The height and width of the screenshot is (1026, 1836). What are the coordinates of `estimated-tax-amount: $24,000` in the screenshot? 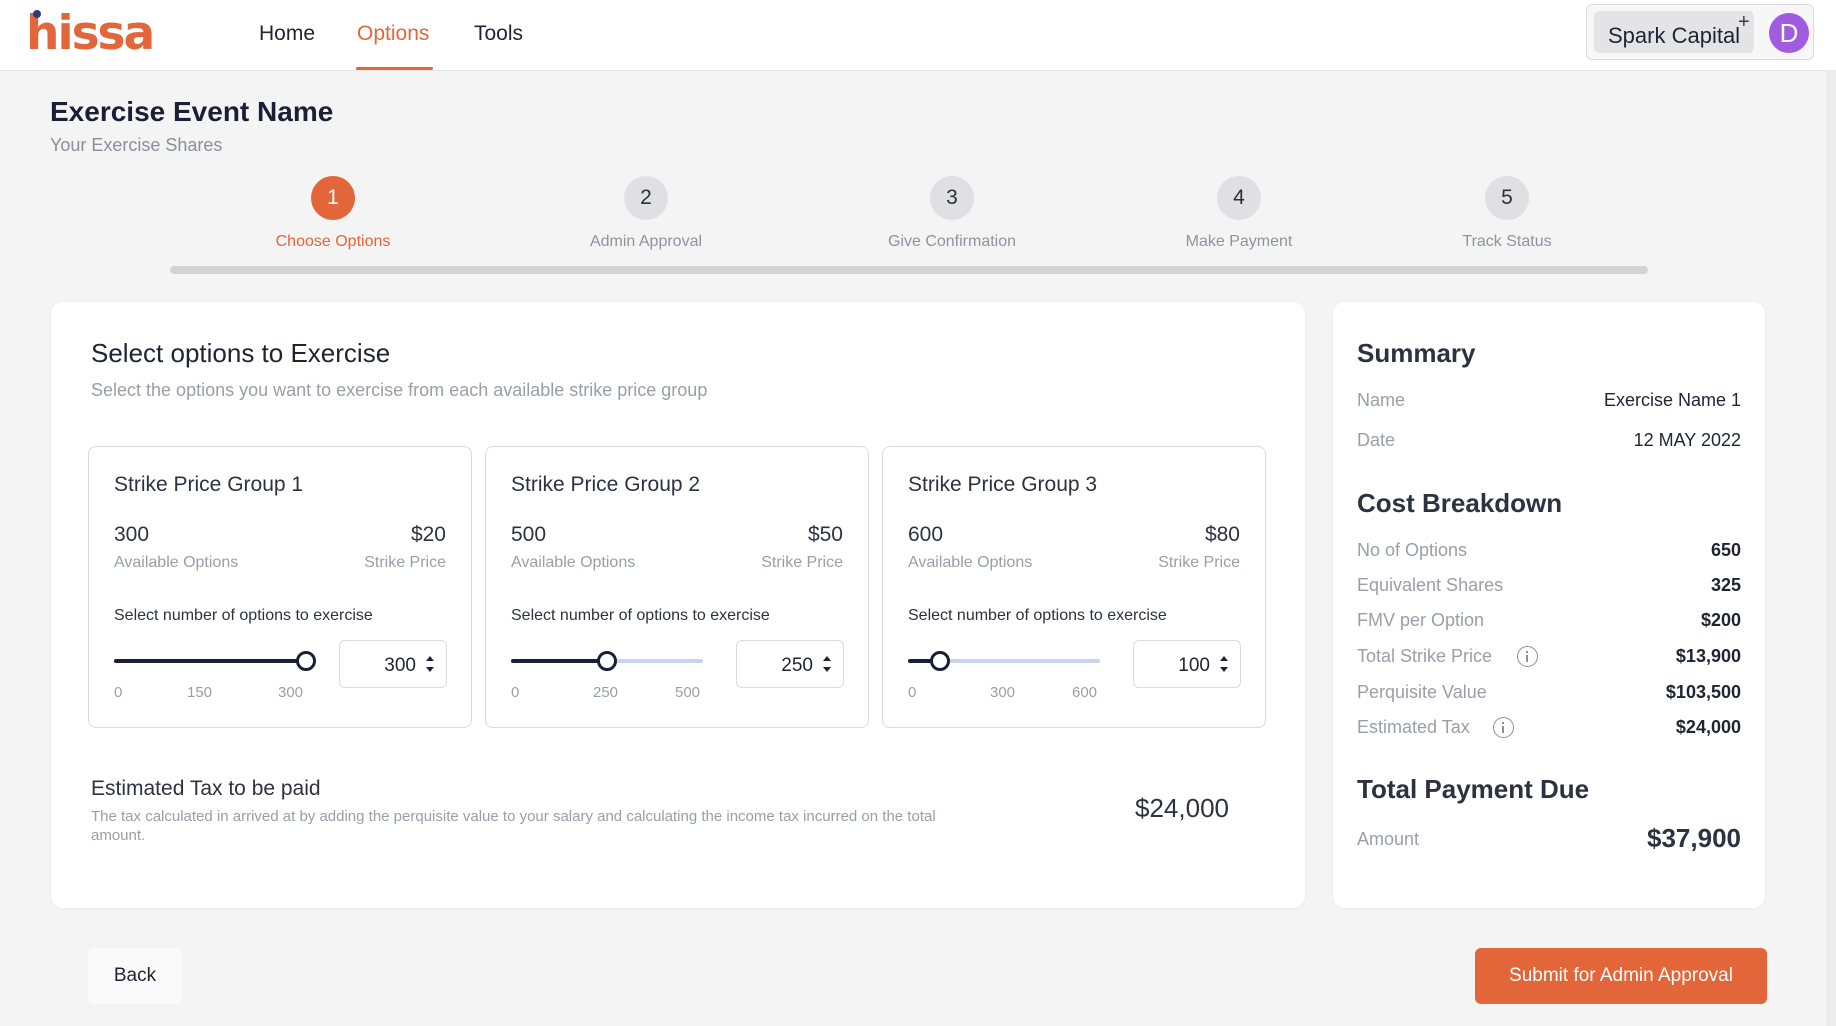 It's located at (1182, 808).